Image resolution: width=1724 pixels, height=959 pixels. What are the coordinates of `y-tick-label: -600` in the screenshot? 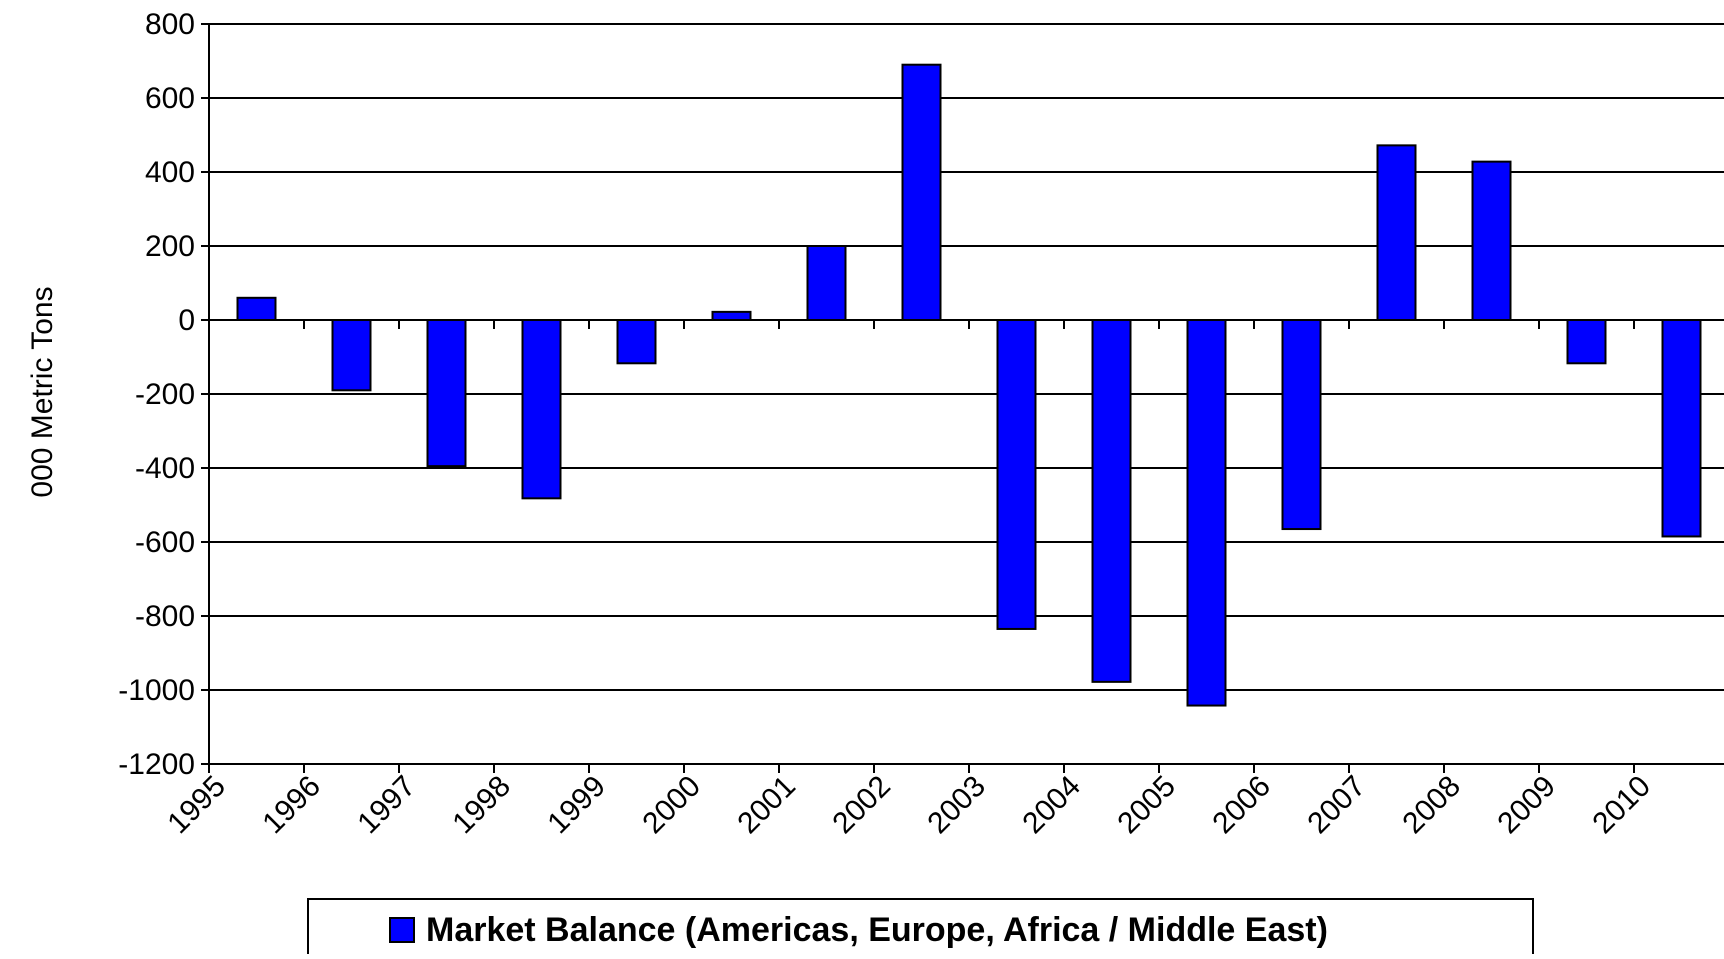 It's located at (165, 542).